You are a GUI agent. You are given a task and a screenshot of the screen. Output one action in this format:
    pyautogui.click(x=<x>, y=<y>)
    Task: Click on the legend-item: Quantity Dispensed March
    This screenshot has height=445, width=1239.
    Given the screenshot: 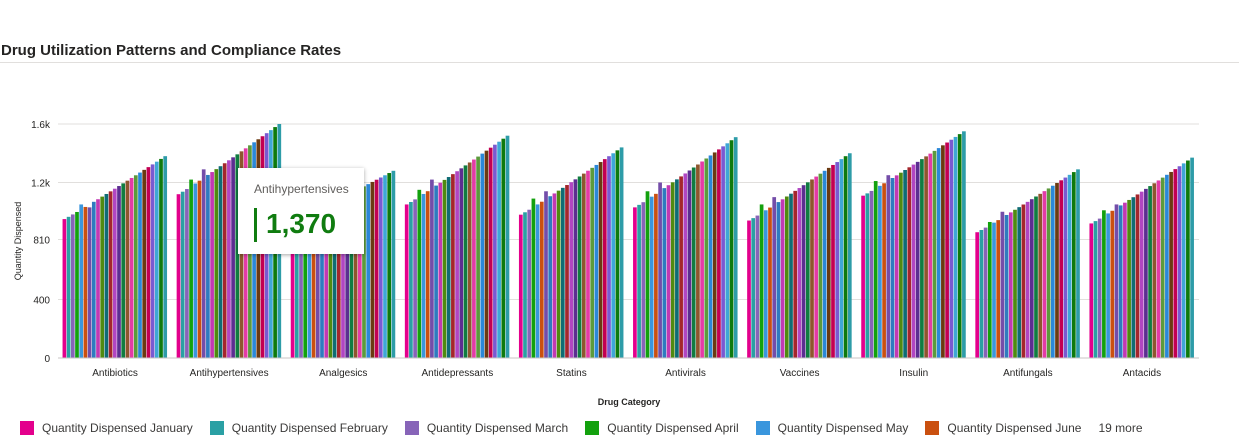 What is the action you would take?
    pyautogui.click(x=486, y=428)
    